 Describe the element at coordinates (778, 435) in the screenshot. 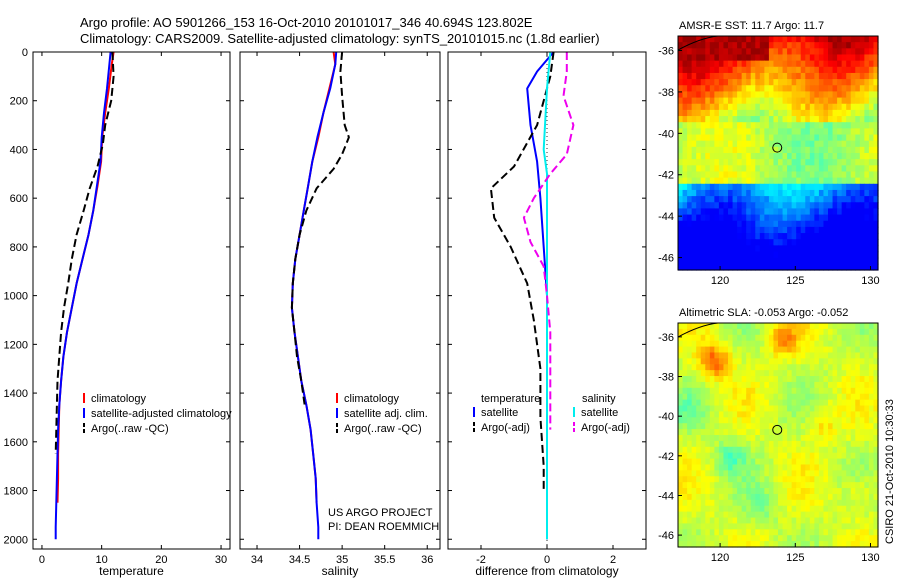

I see `map-frame` at that location.